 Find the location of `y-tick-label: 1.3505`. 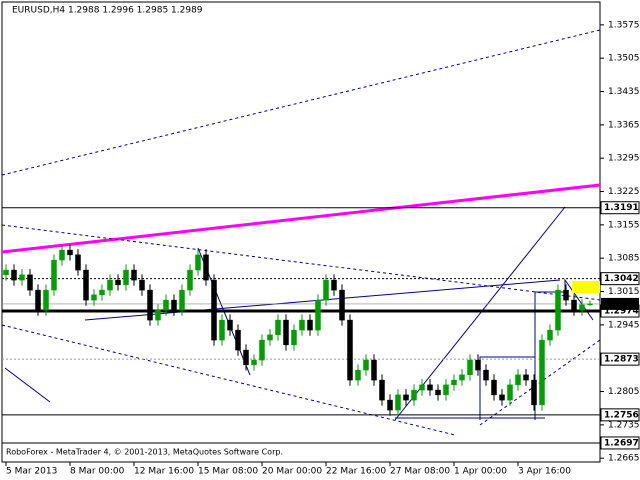

y-tick-label: 1.3505 is located at coordinates (624, 59).